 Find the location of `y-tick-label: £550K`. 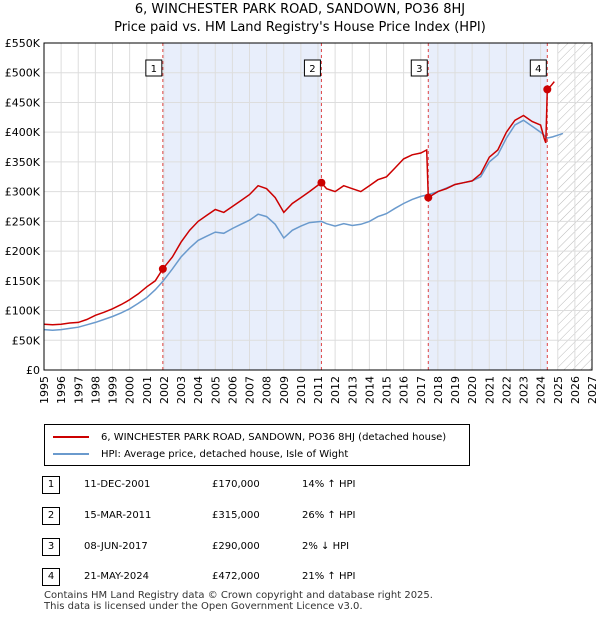

y-tick-label: £550K is located at coordinates (23, 43).